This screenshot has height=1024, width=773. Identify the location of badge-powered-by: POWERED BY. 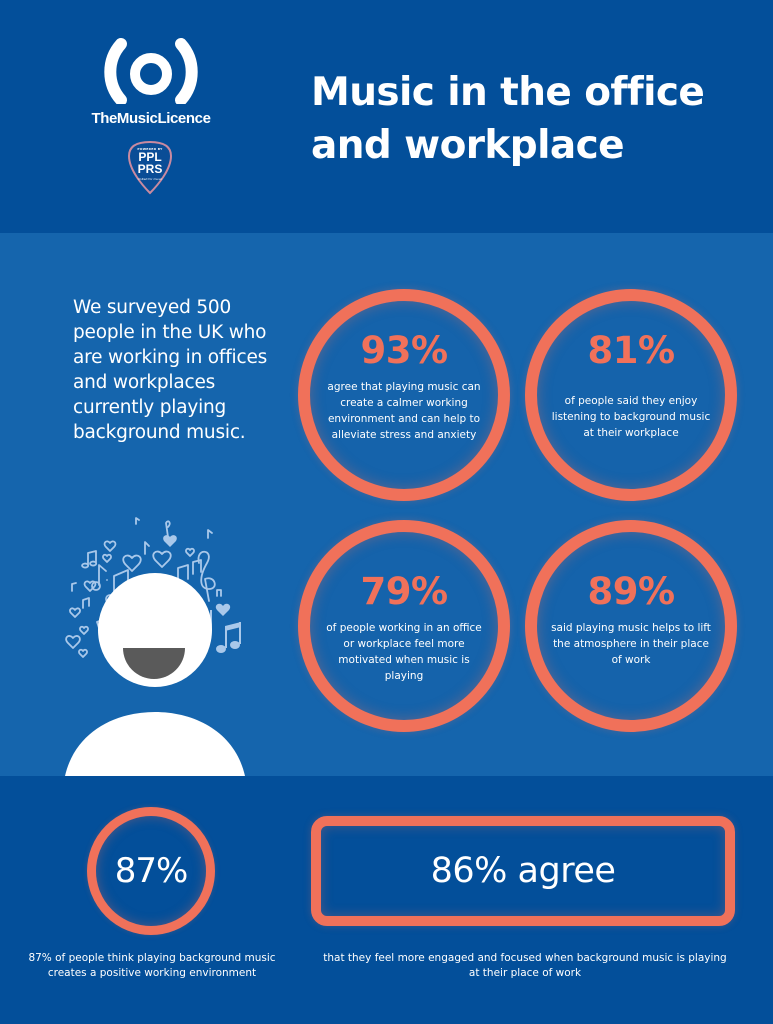
(150, 149).